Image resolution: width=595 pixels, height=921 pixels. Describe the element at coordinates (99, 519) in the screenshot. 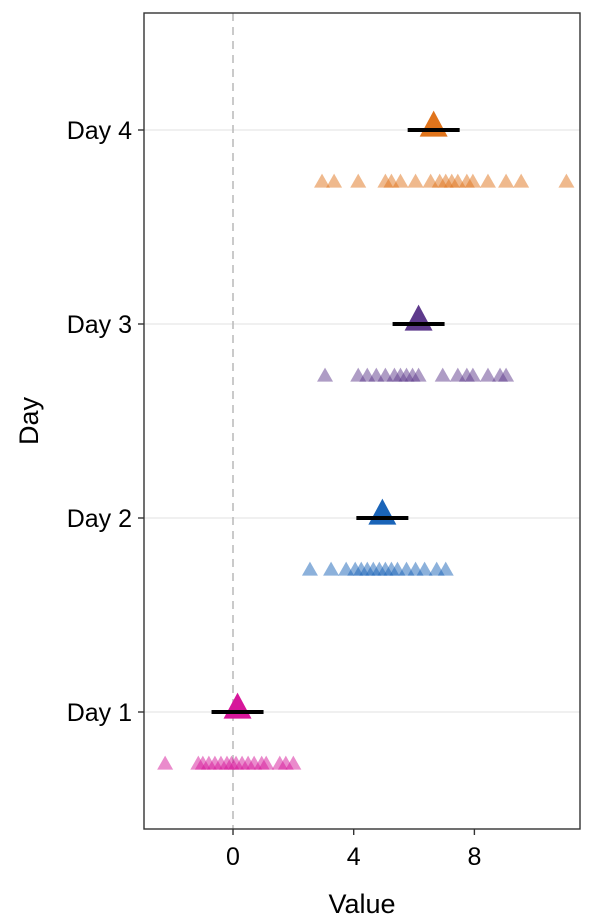

I see `y-tick-label: Day 2` at that location.